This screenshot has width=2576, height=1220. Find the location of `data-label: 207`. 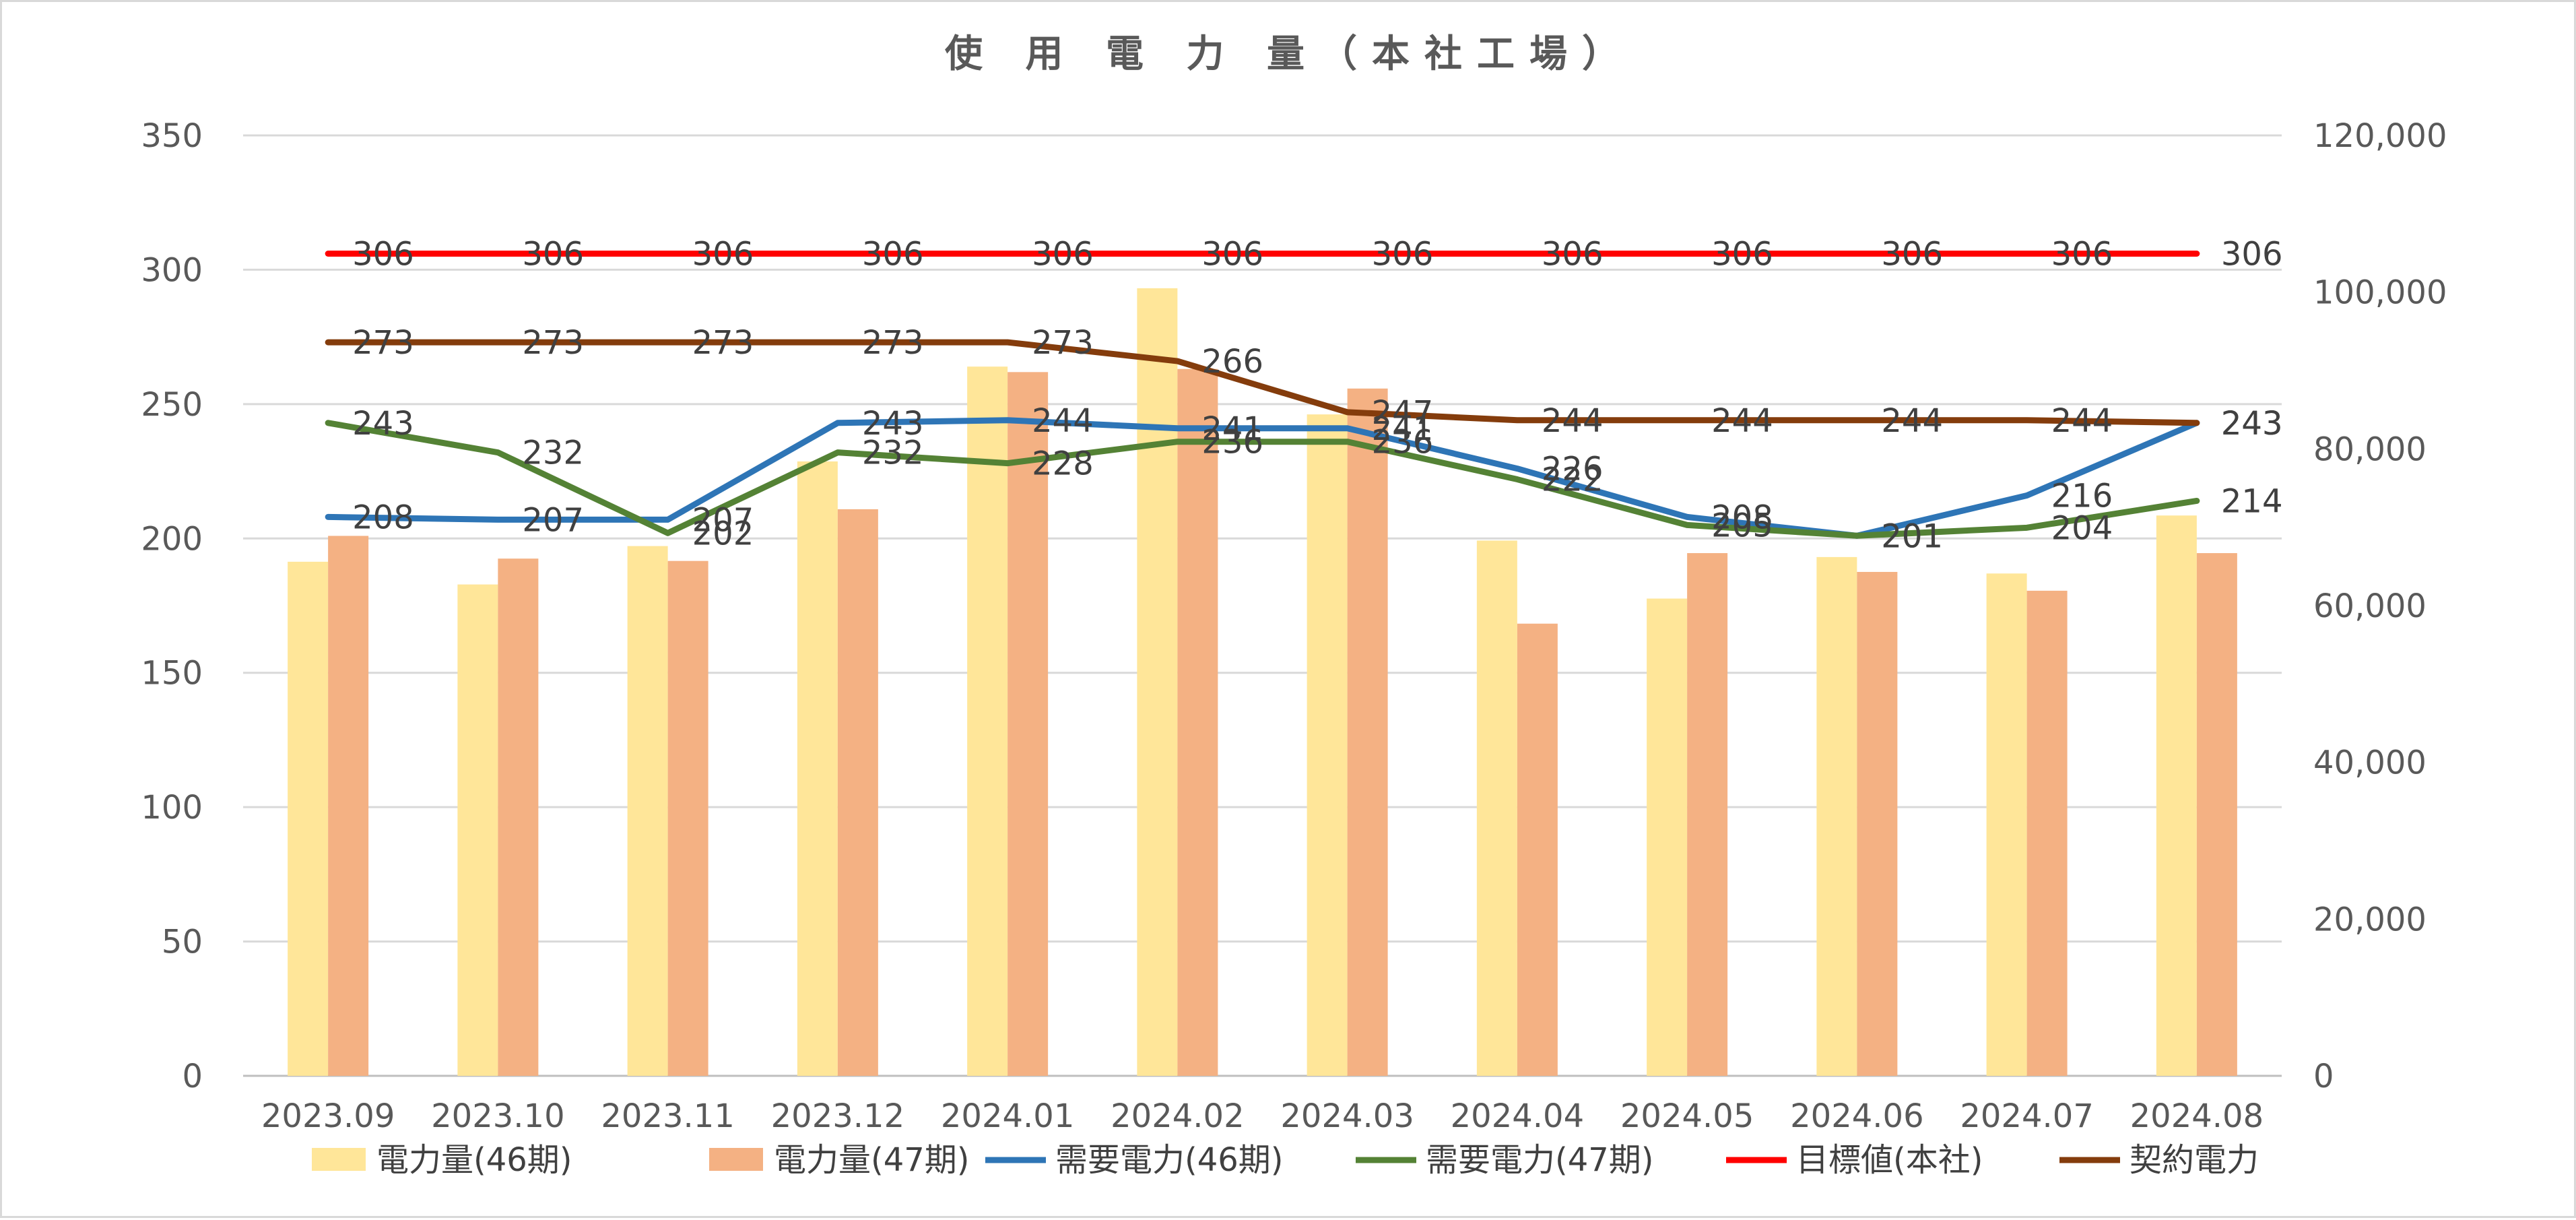

data-label: 207 is located at coordinates (553, 520).